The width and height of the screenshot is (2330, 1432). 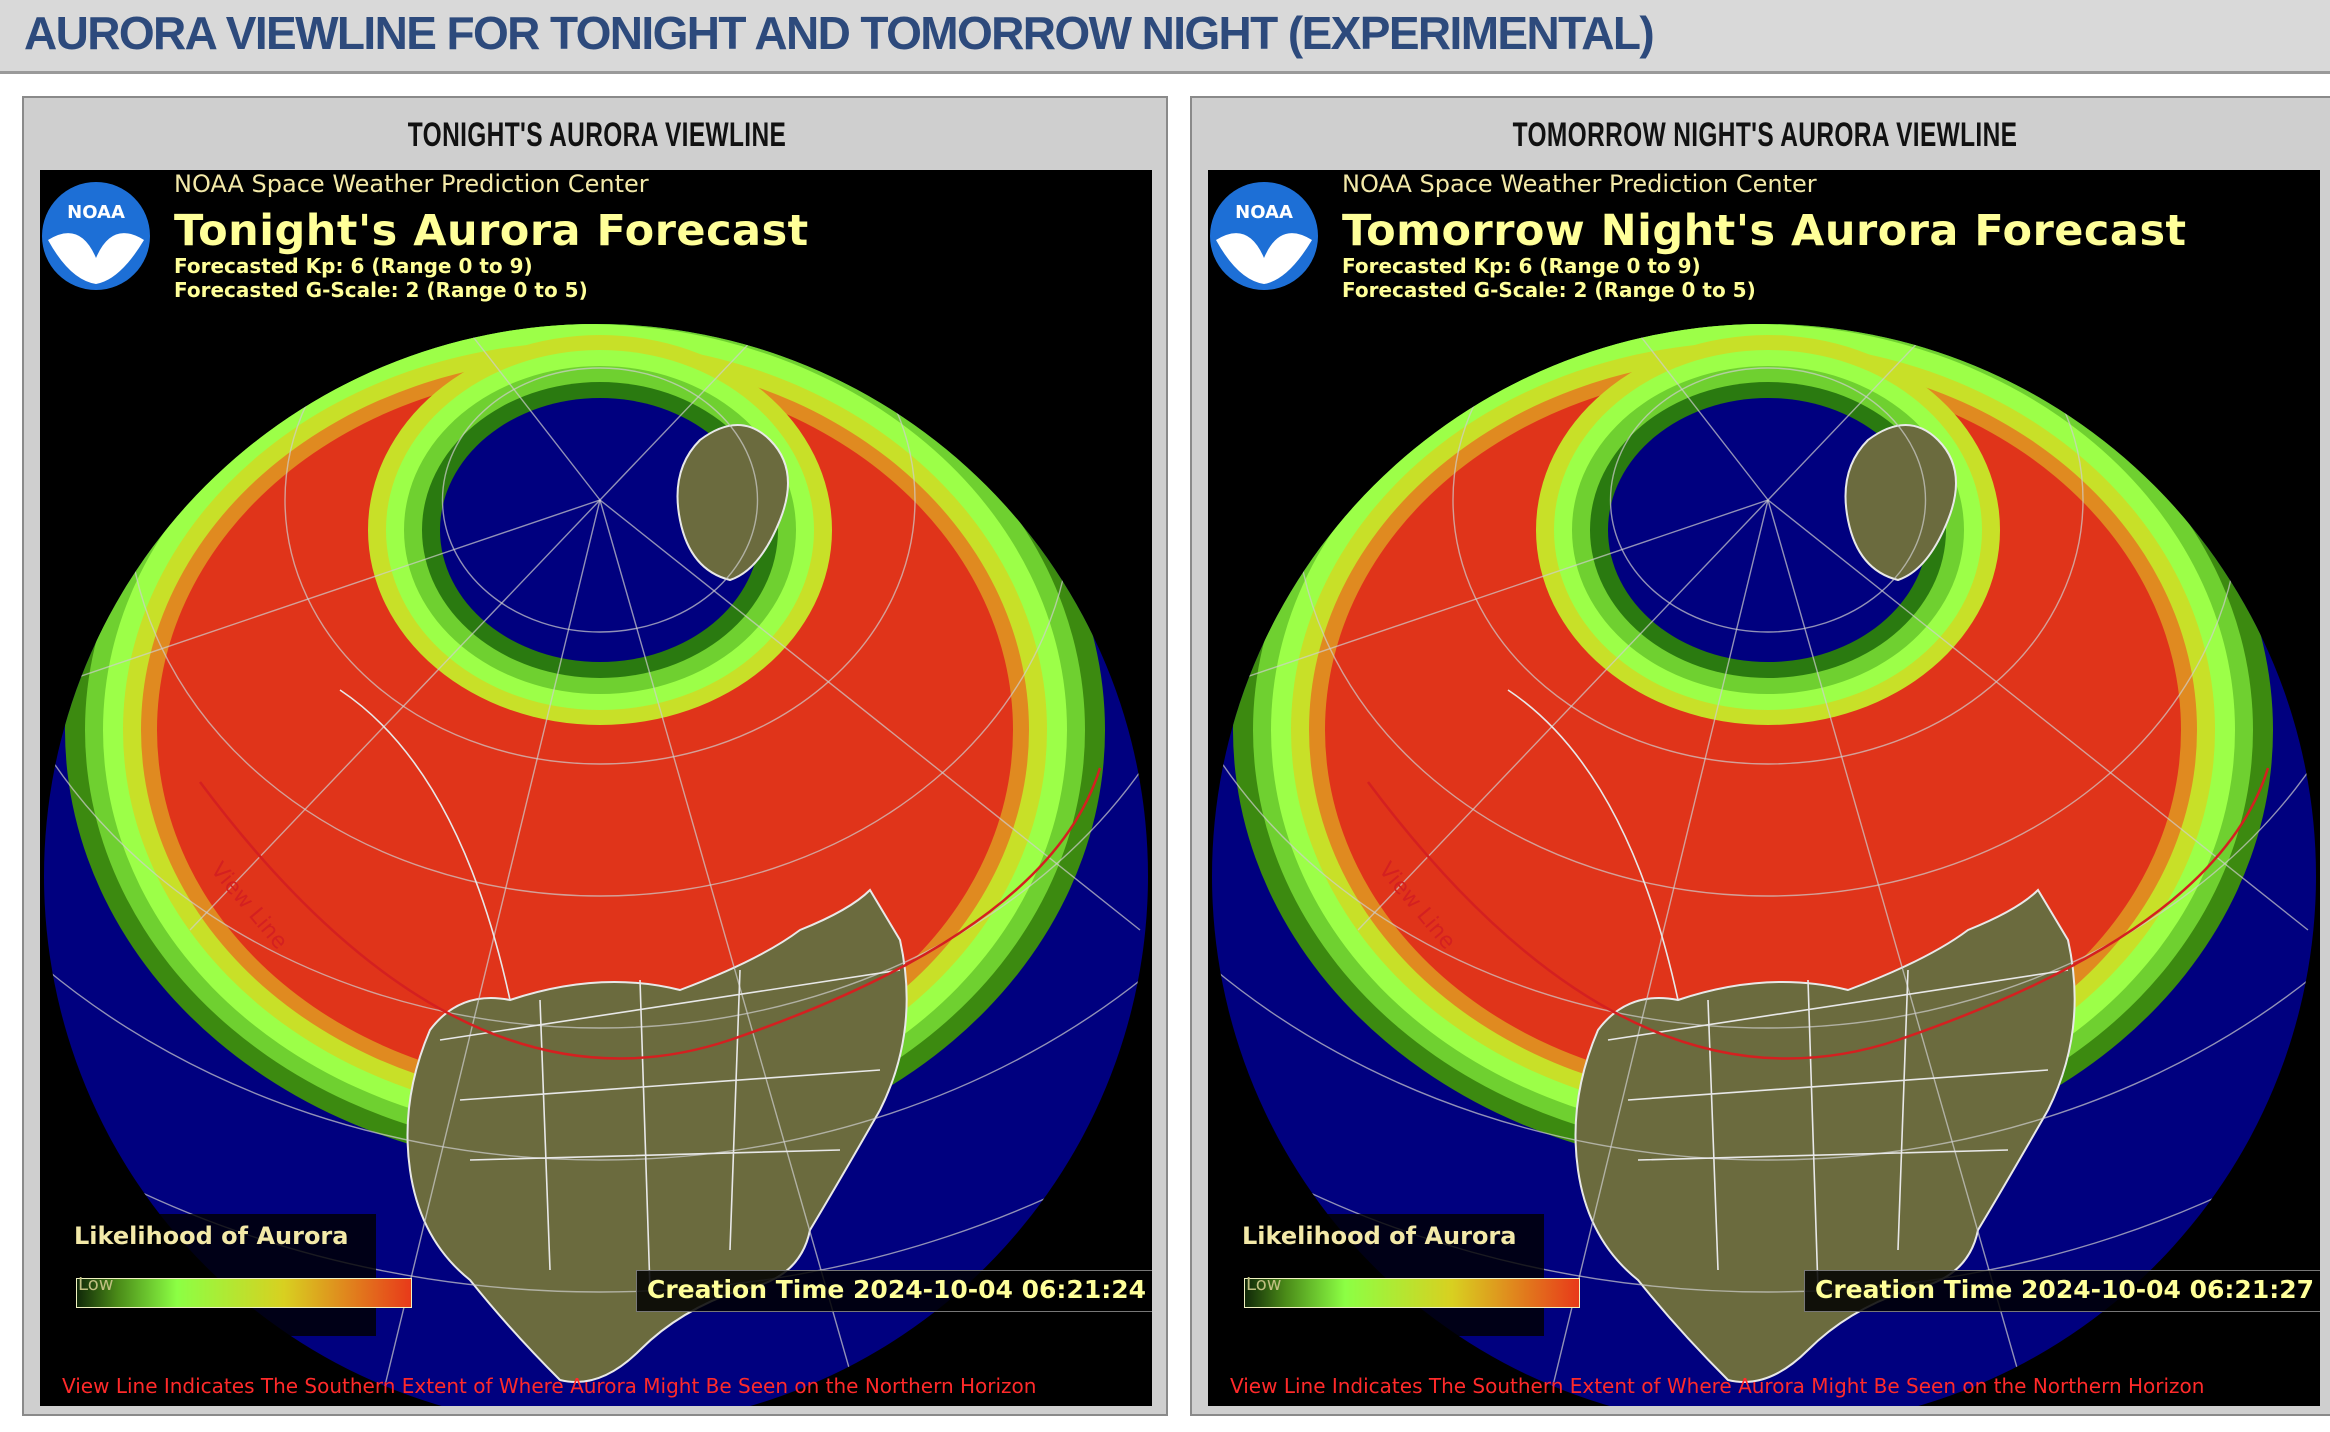 What do you see at coordinates (491, 231) in the screenshot?
I see `forecast-title: Tonight's Aurora Forecast` at bounding box center [491, 231].